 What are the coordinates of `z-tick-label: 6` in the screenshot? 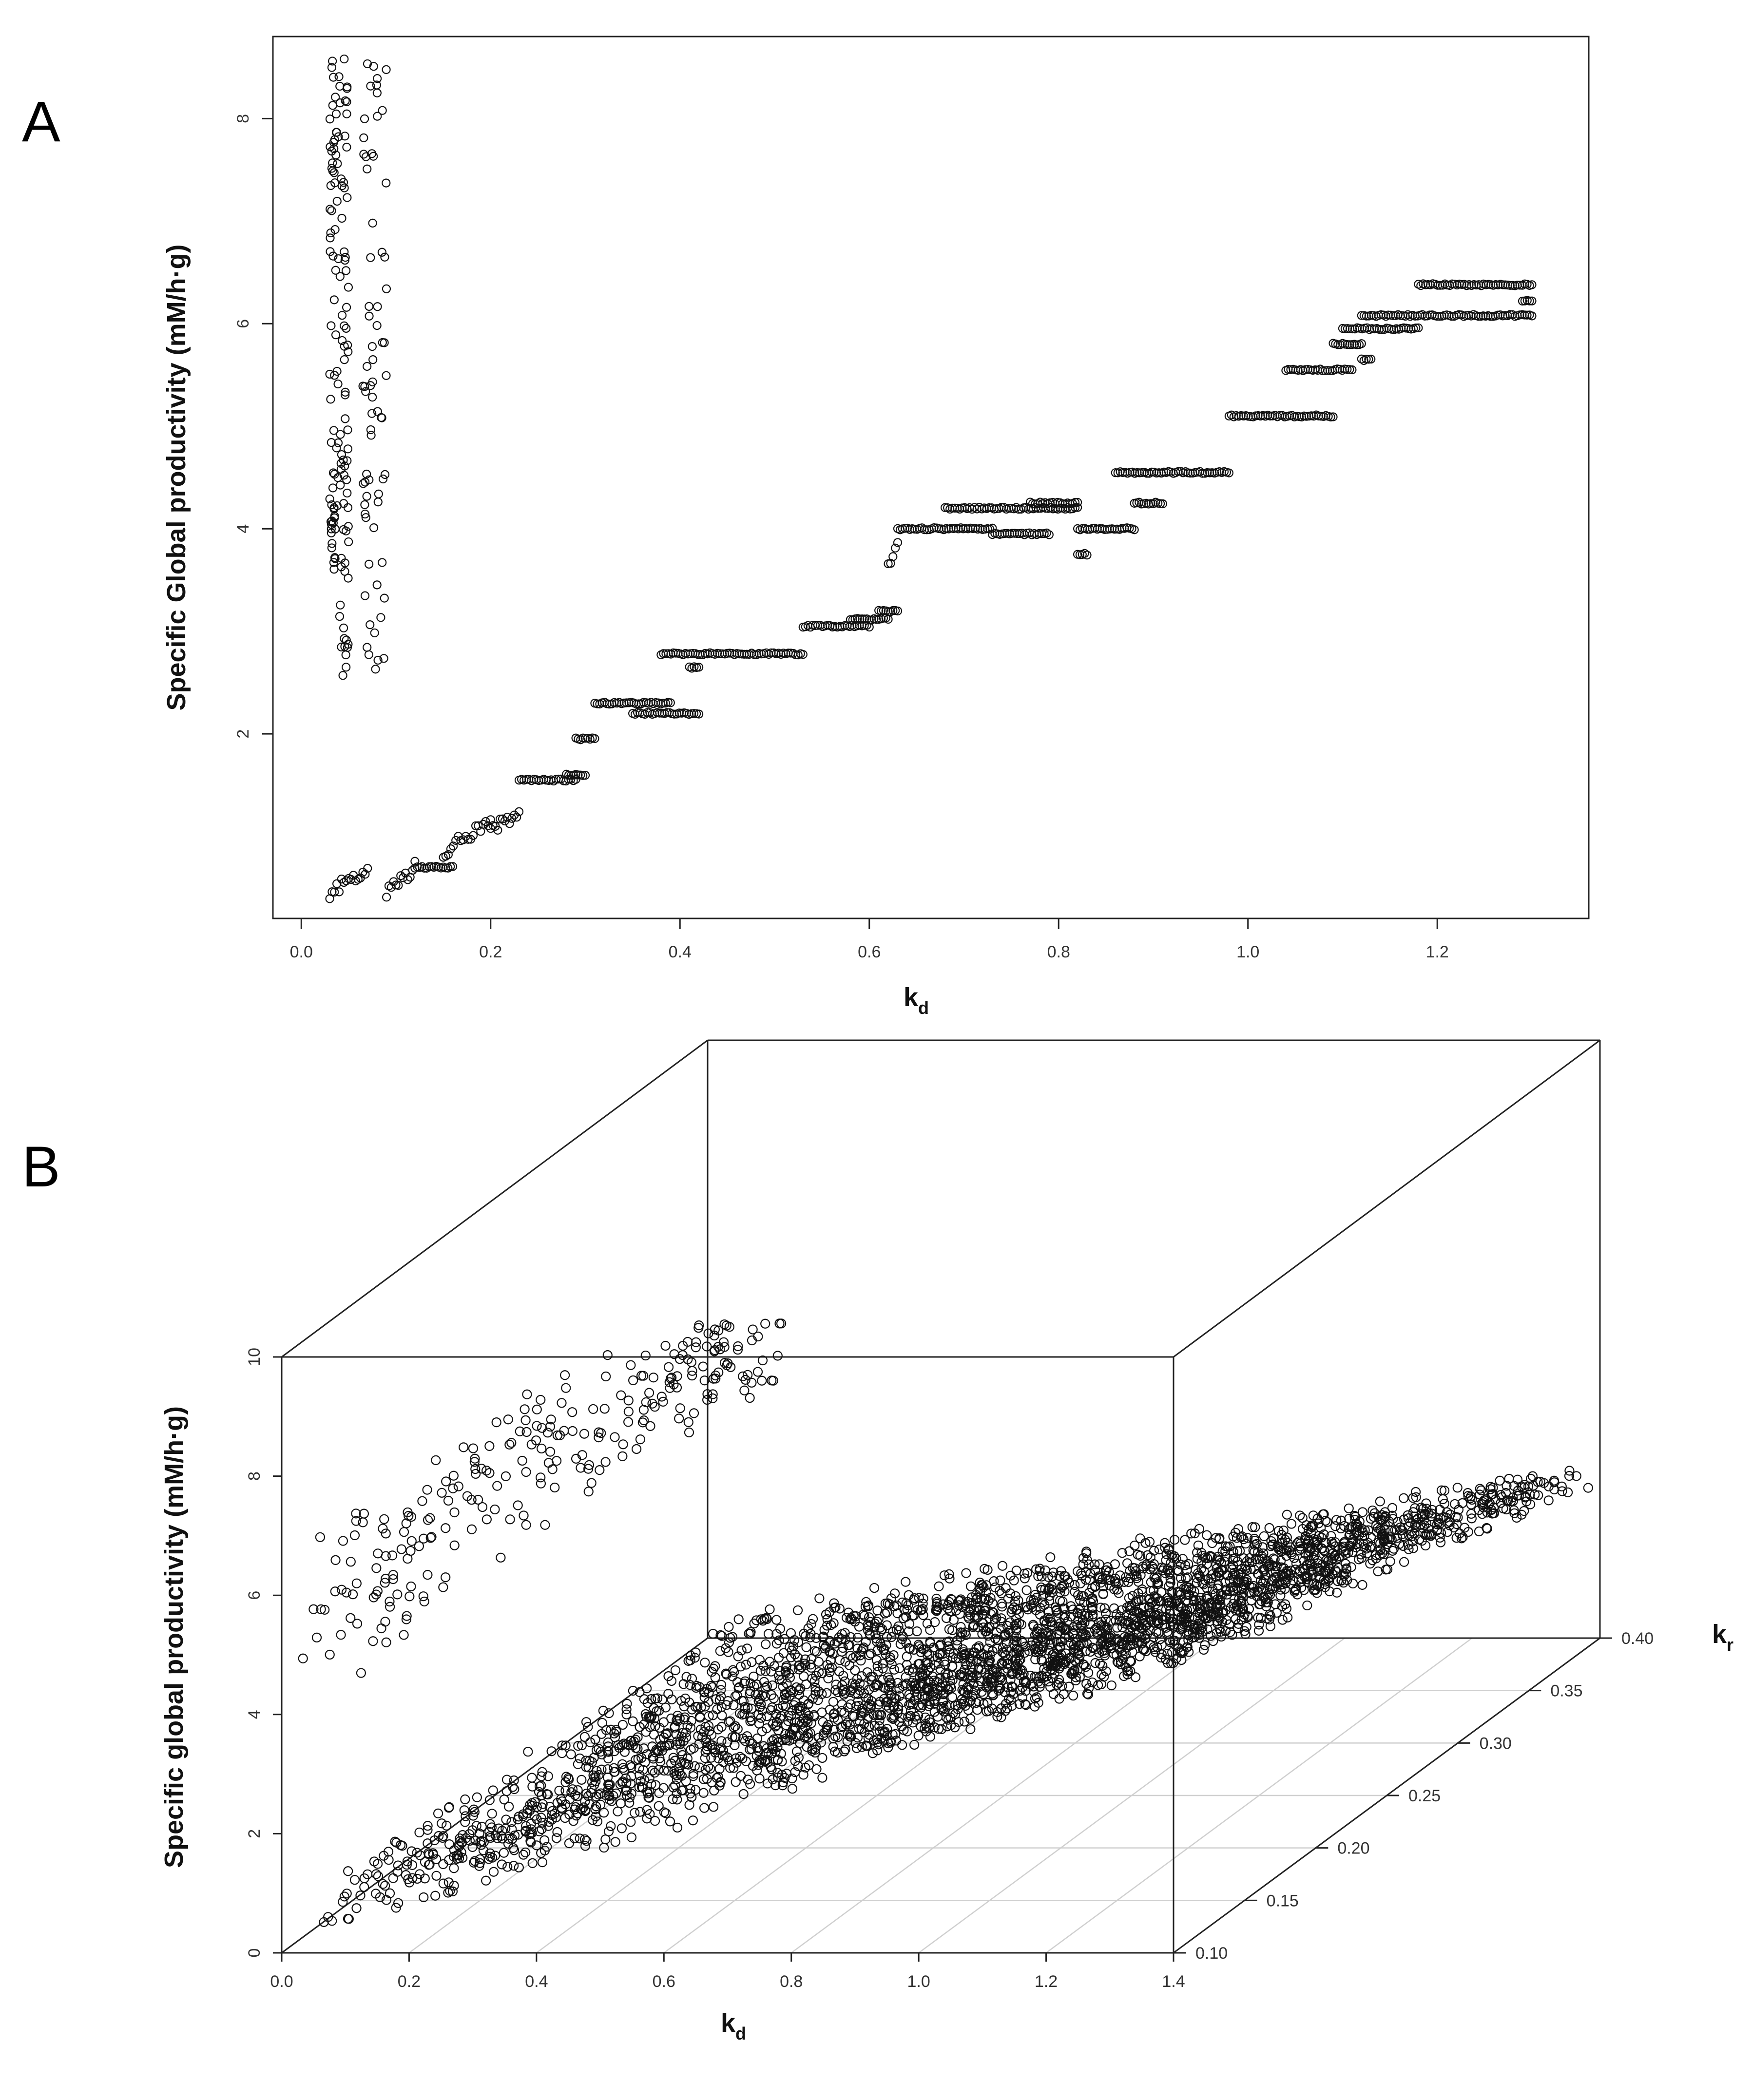 It's located at (254, 1595).